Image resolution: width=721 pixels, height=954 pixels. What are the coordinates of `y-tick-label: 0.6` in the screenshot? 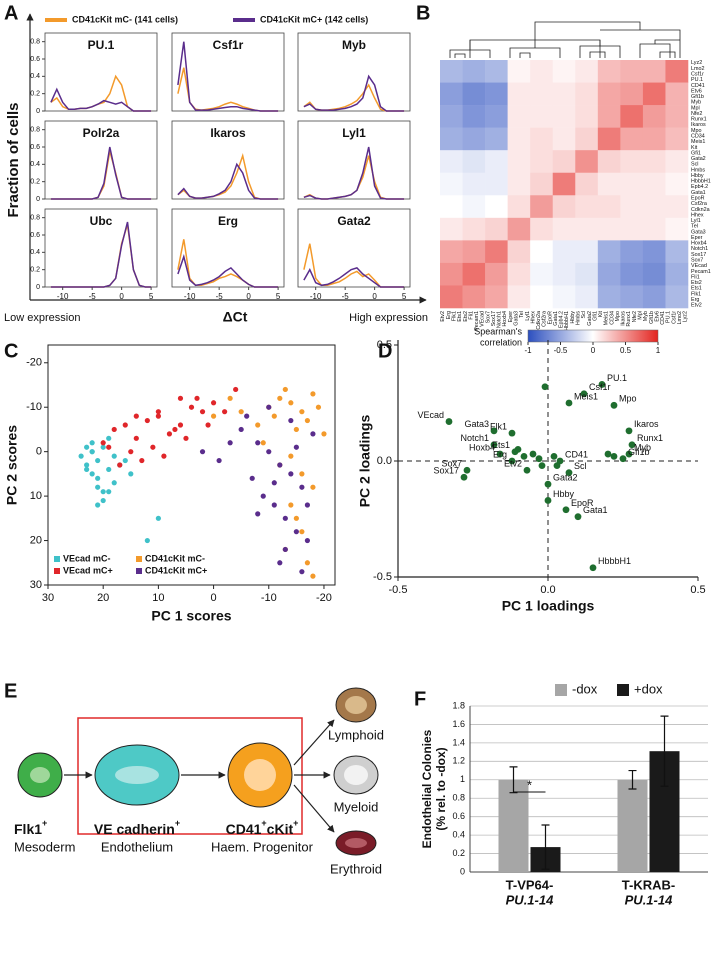 It's located at (458, 816).